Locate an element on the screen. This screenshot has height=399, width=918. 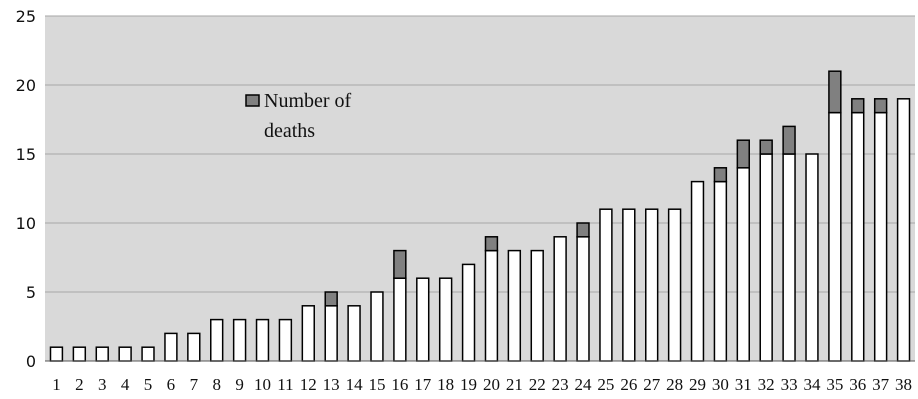
x-tick-label: 24 is located at coordinates (584, 384).